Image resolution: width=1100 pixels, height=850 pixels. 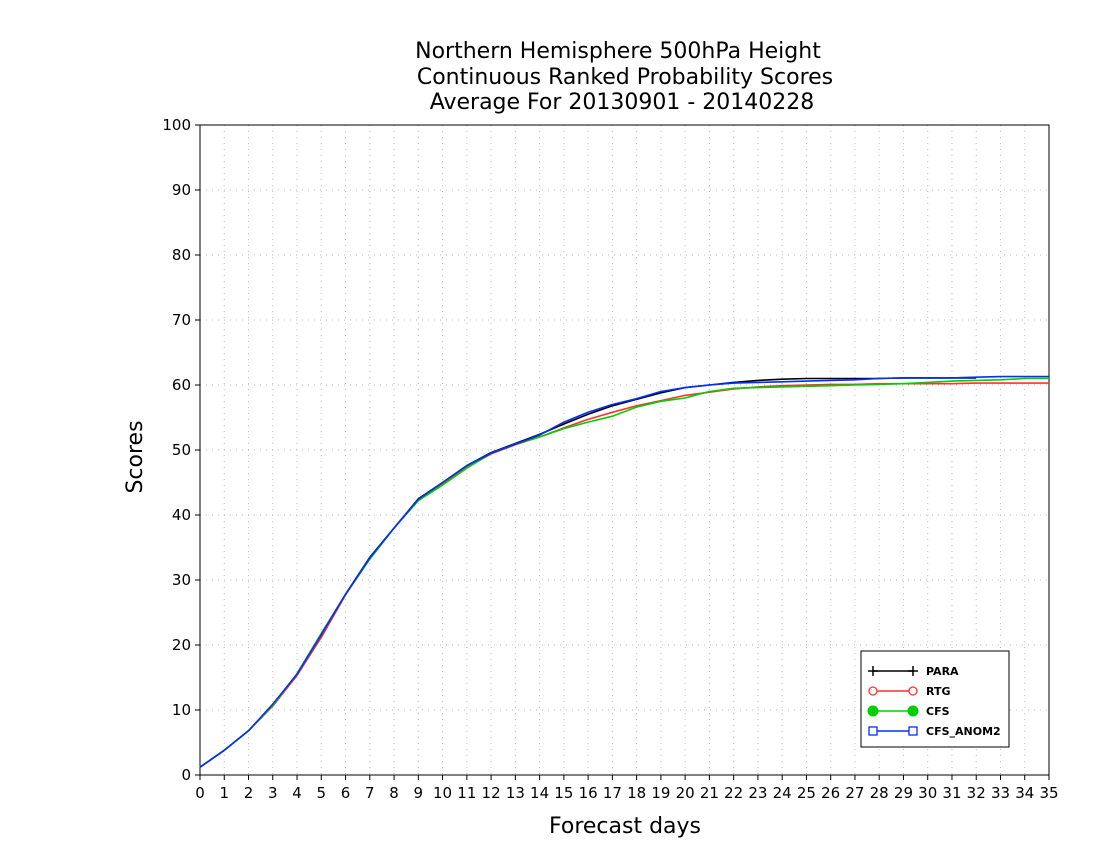 I want to click on x-tick-label-12: 12, so click(x=491, y=793).